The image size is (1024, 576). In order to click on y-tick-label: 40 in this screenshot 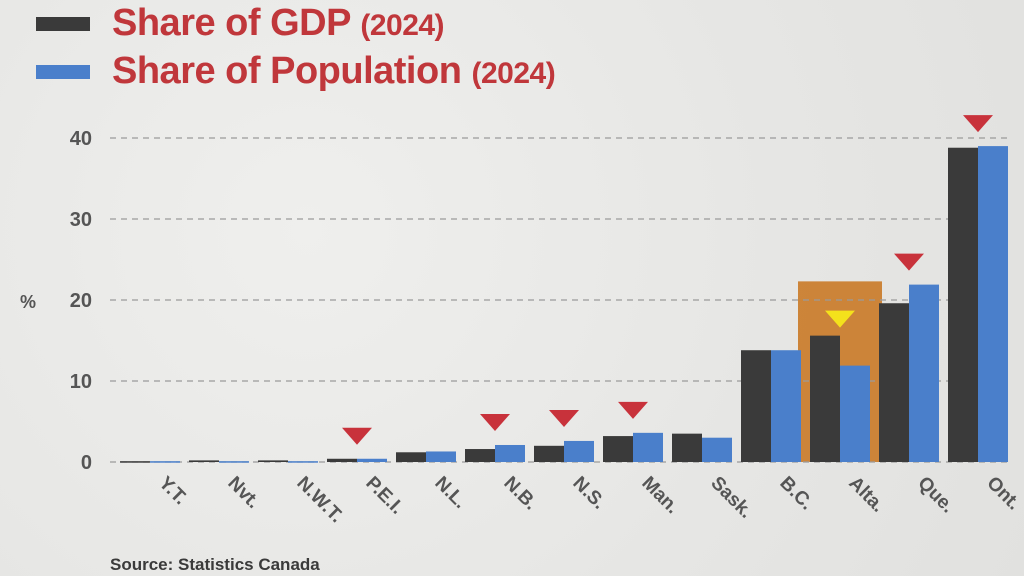, I will do `click(81, 139)`.